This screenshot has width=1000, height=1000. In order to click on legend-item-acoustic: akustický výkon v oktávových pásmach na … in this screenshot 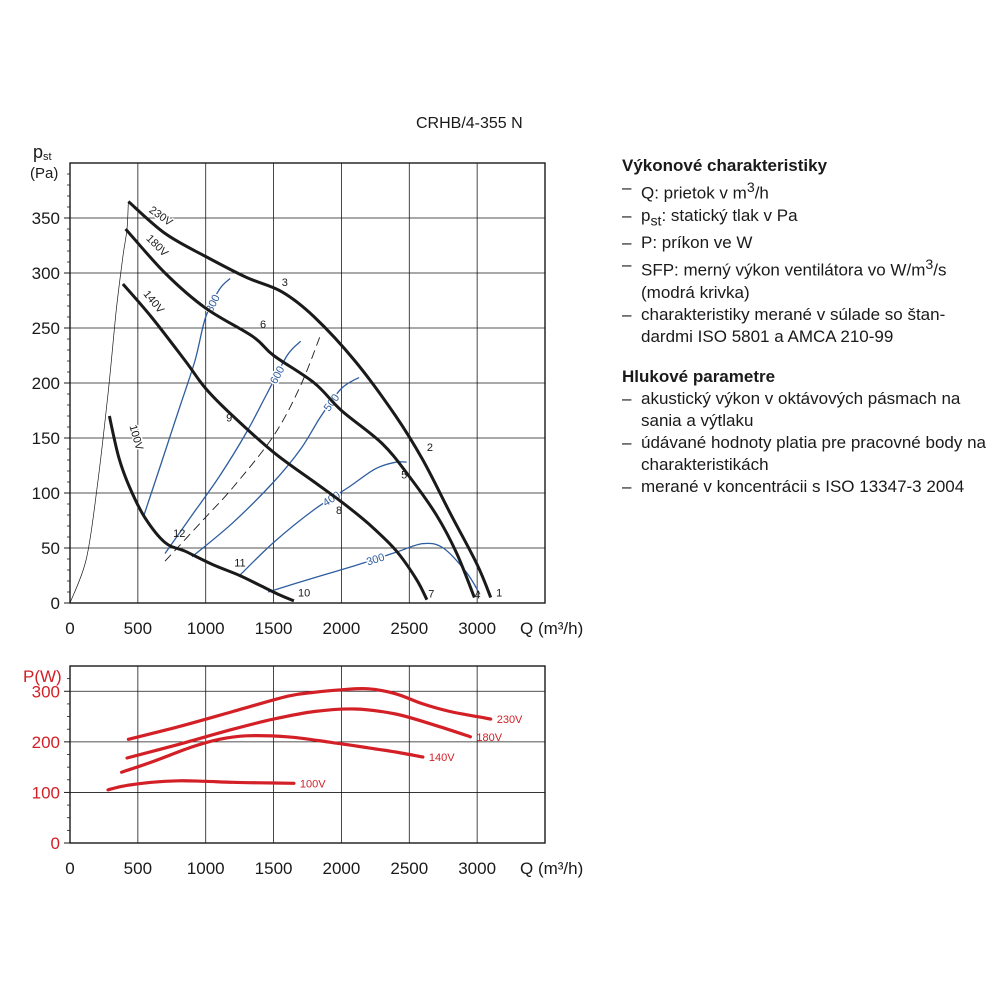, I will do `click(807, 410)`.